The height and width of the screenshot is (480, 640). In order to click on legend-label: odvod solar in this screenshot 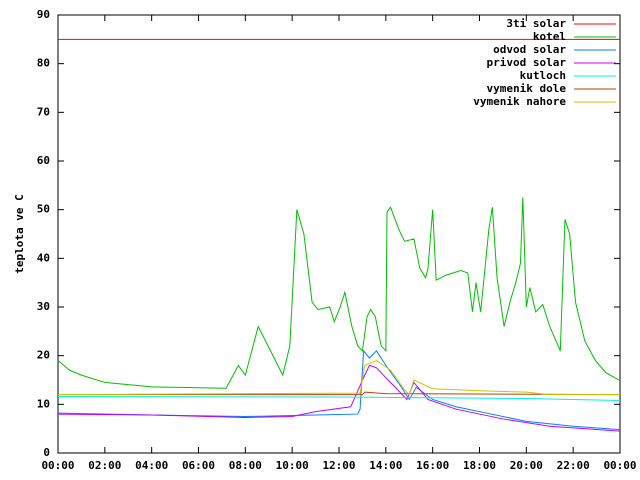, I will do `click(529, 49)`.